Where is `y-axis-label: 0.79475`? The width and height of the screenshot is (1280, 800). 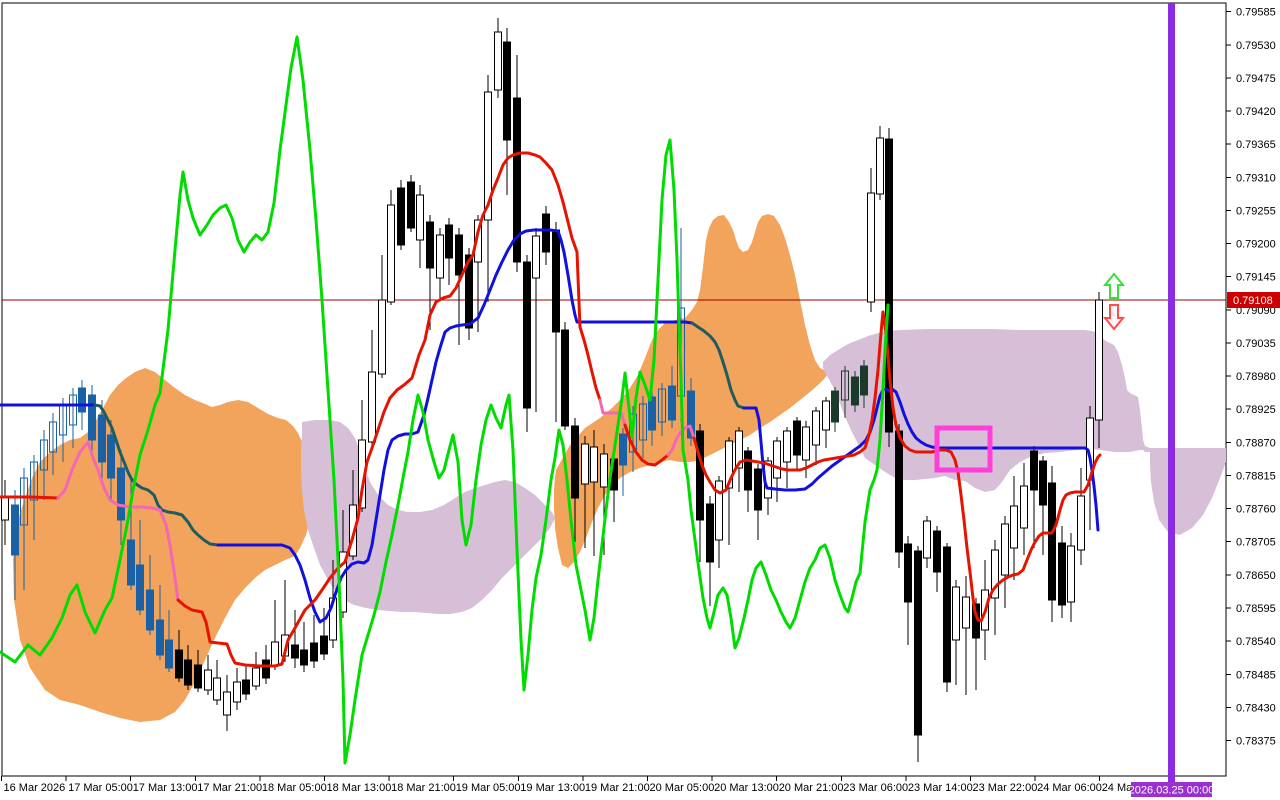 y-axis-label: 0.79475 is located at coordinates (1256, 79).